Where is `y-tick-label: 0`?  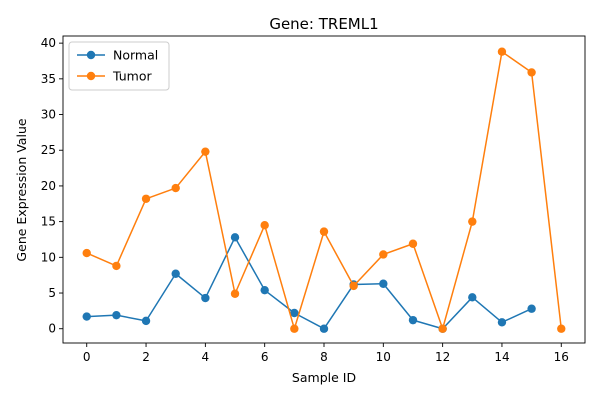
y-tick-label: 0 is located at coordinates (52, 329).